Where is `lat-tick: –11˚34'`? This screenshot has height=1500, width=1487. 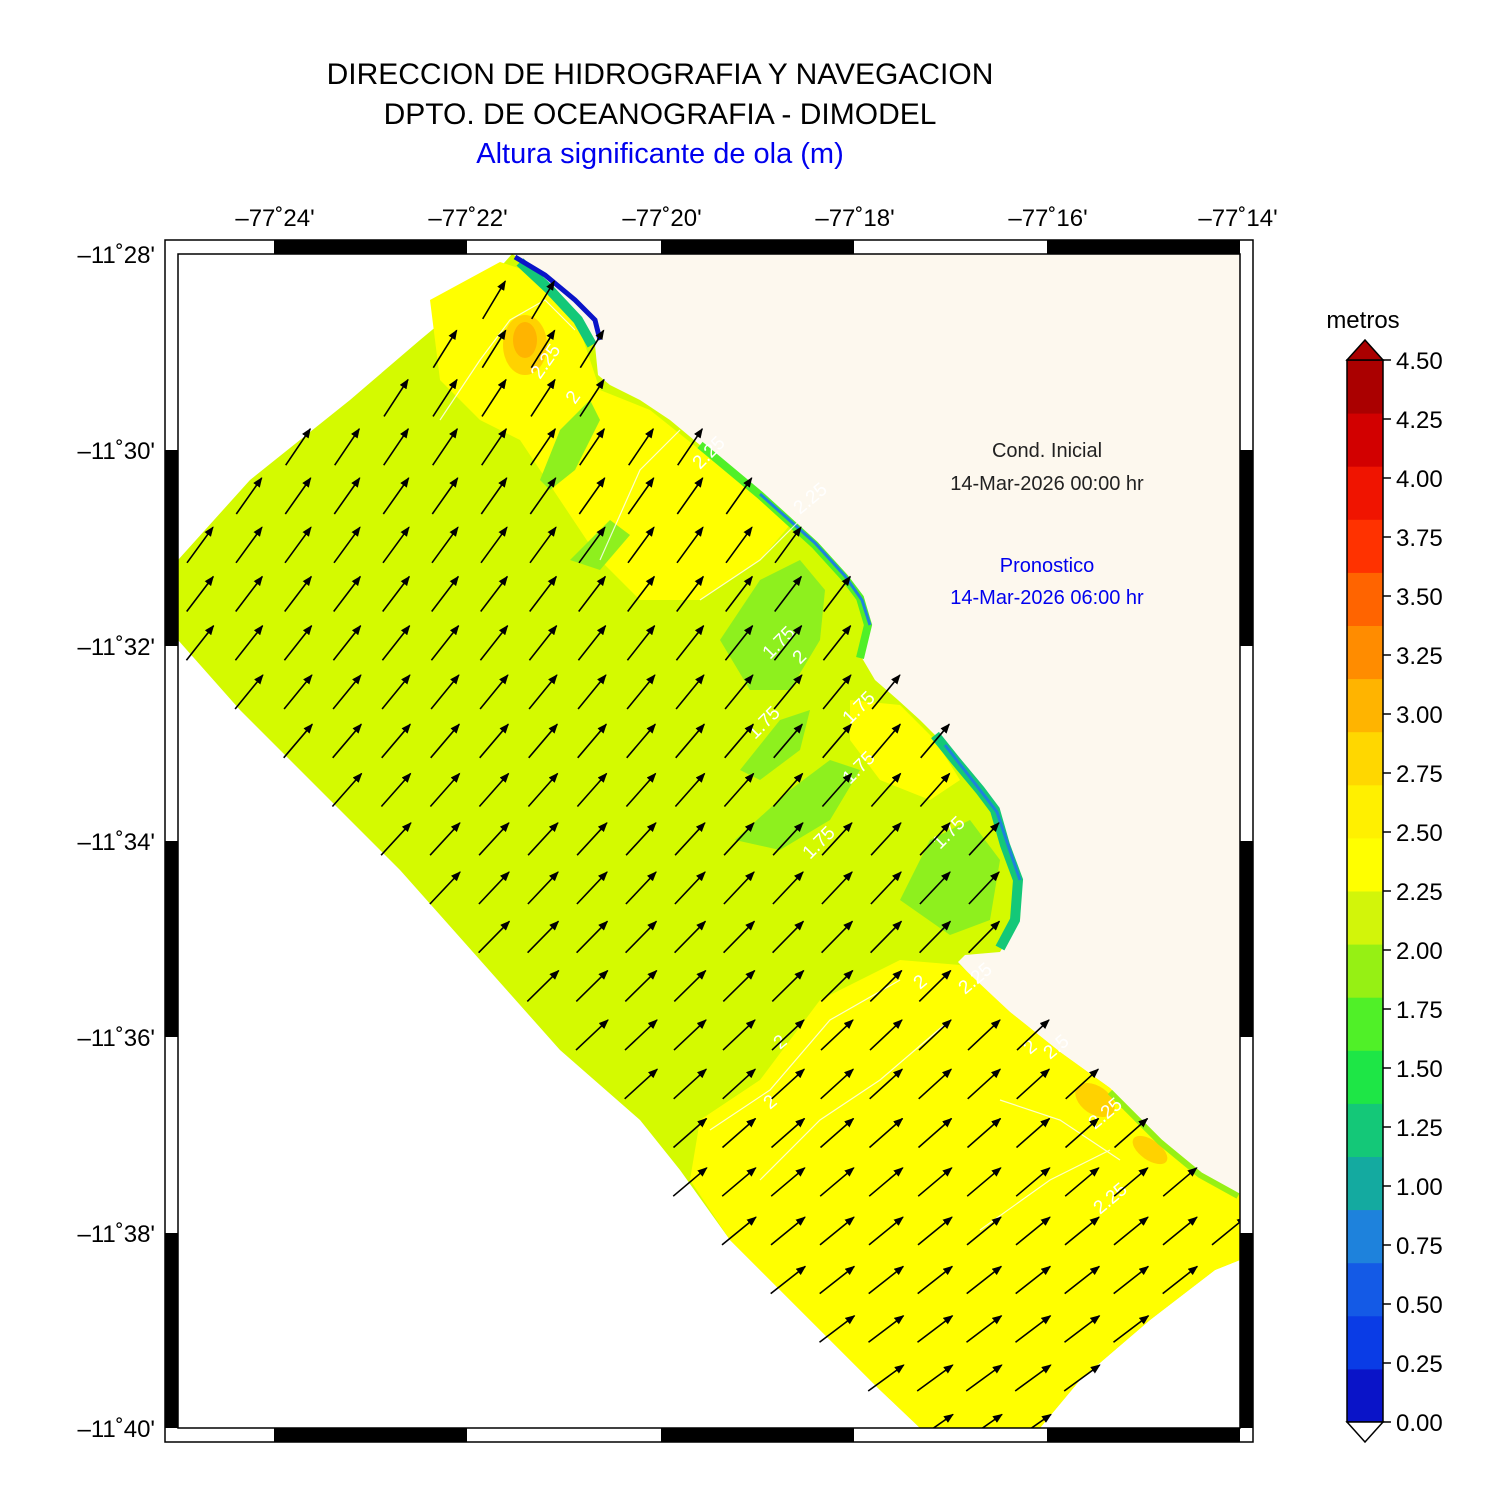 lat-tick: –11˚34' is located at coordinates (116, 842).